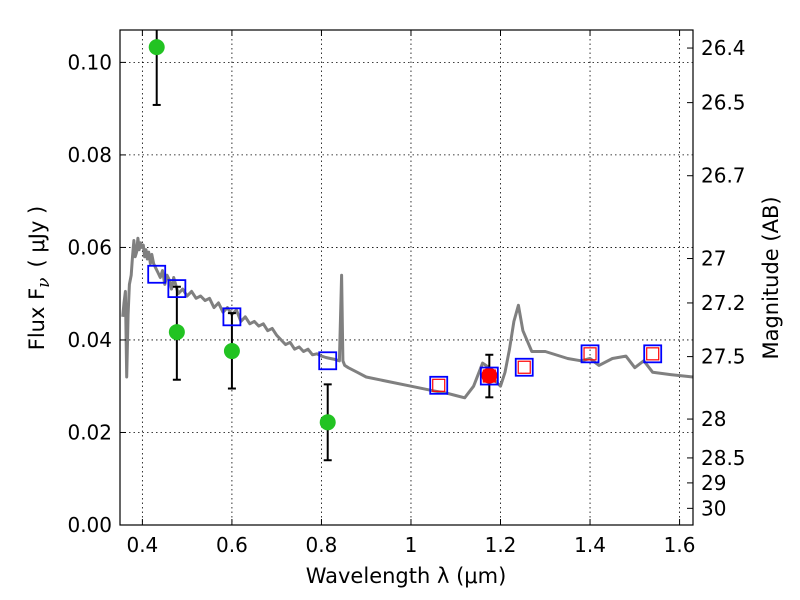 This screenshot has height=600, width=800. I want to click on y-axis-ticks: 0.00 0.02 0.04 0.06 0.08 0.10, so click(96, 293).